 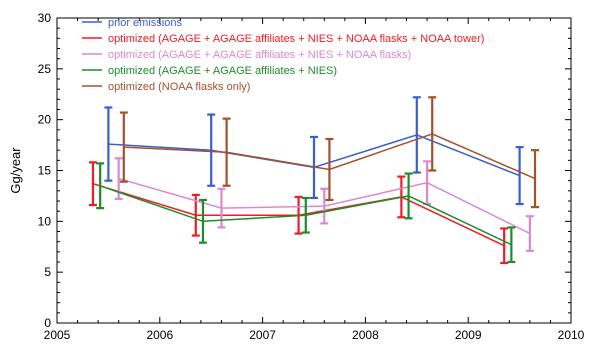 What do you see at coordinates (15, 170) in the screenshot?
I see `y-axis-label: Gg/year` at bounding box center [15, 170].